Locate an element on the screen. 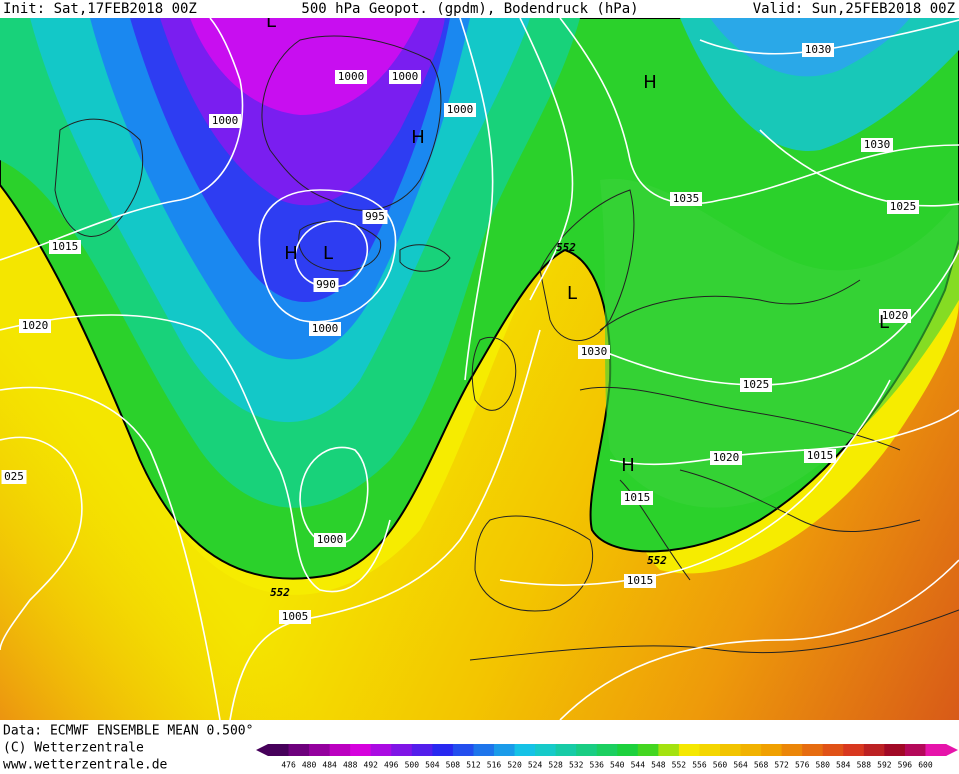 This screenshot has width=959, height=774. colorbar-label: 568 is located at coordinates (761, 765).